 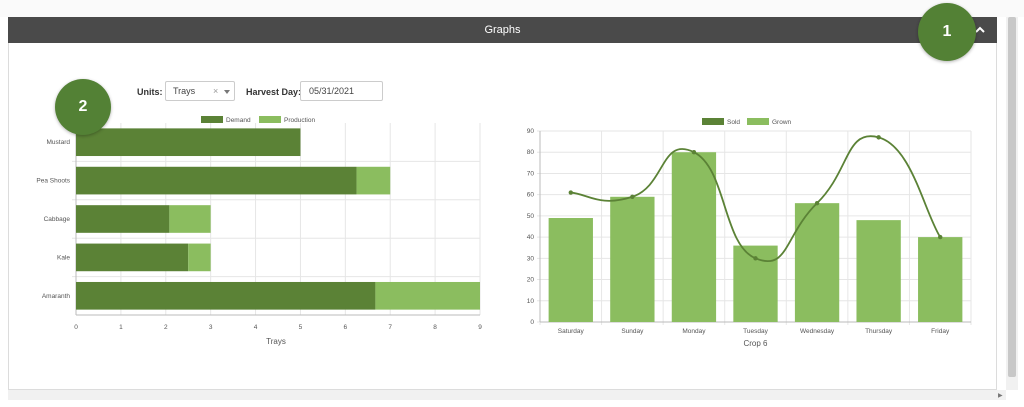 What do you see at coordinates (879, 331) in the screenshot?
I see `x-category-label: Thursday` at bounding box center [879, 331].